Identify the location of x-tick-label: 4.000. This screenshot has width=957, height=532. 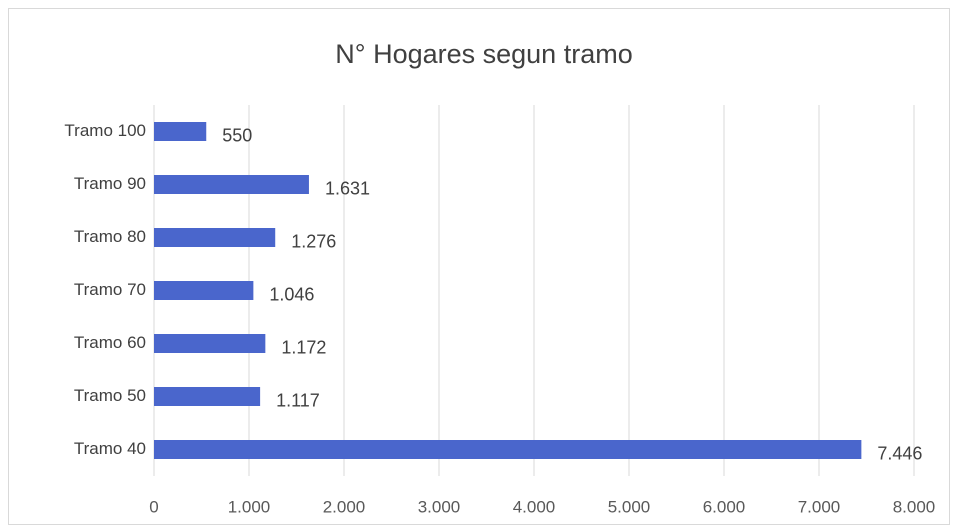
(534, 506).